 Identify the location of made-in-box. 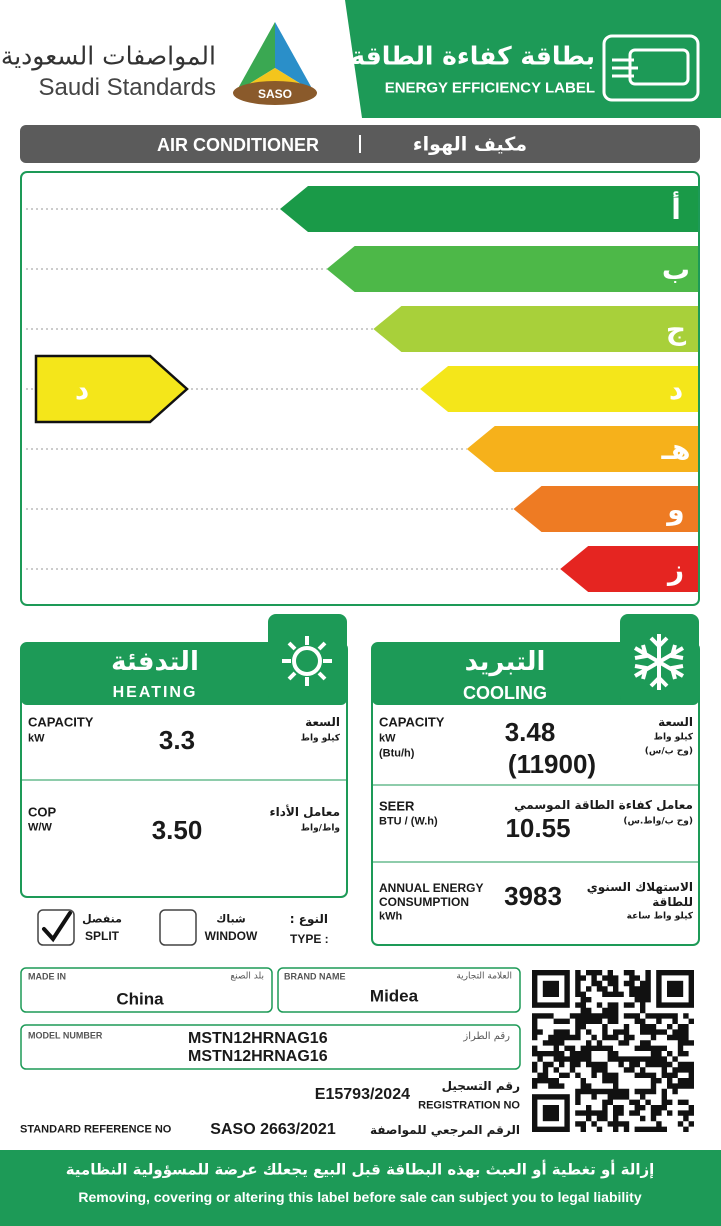
(146, 990).